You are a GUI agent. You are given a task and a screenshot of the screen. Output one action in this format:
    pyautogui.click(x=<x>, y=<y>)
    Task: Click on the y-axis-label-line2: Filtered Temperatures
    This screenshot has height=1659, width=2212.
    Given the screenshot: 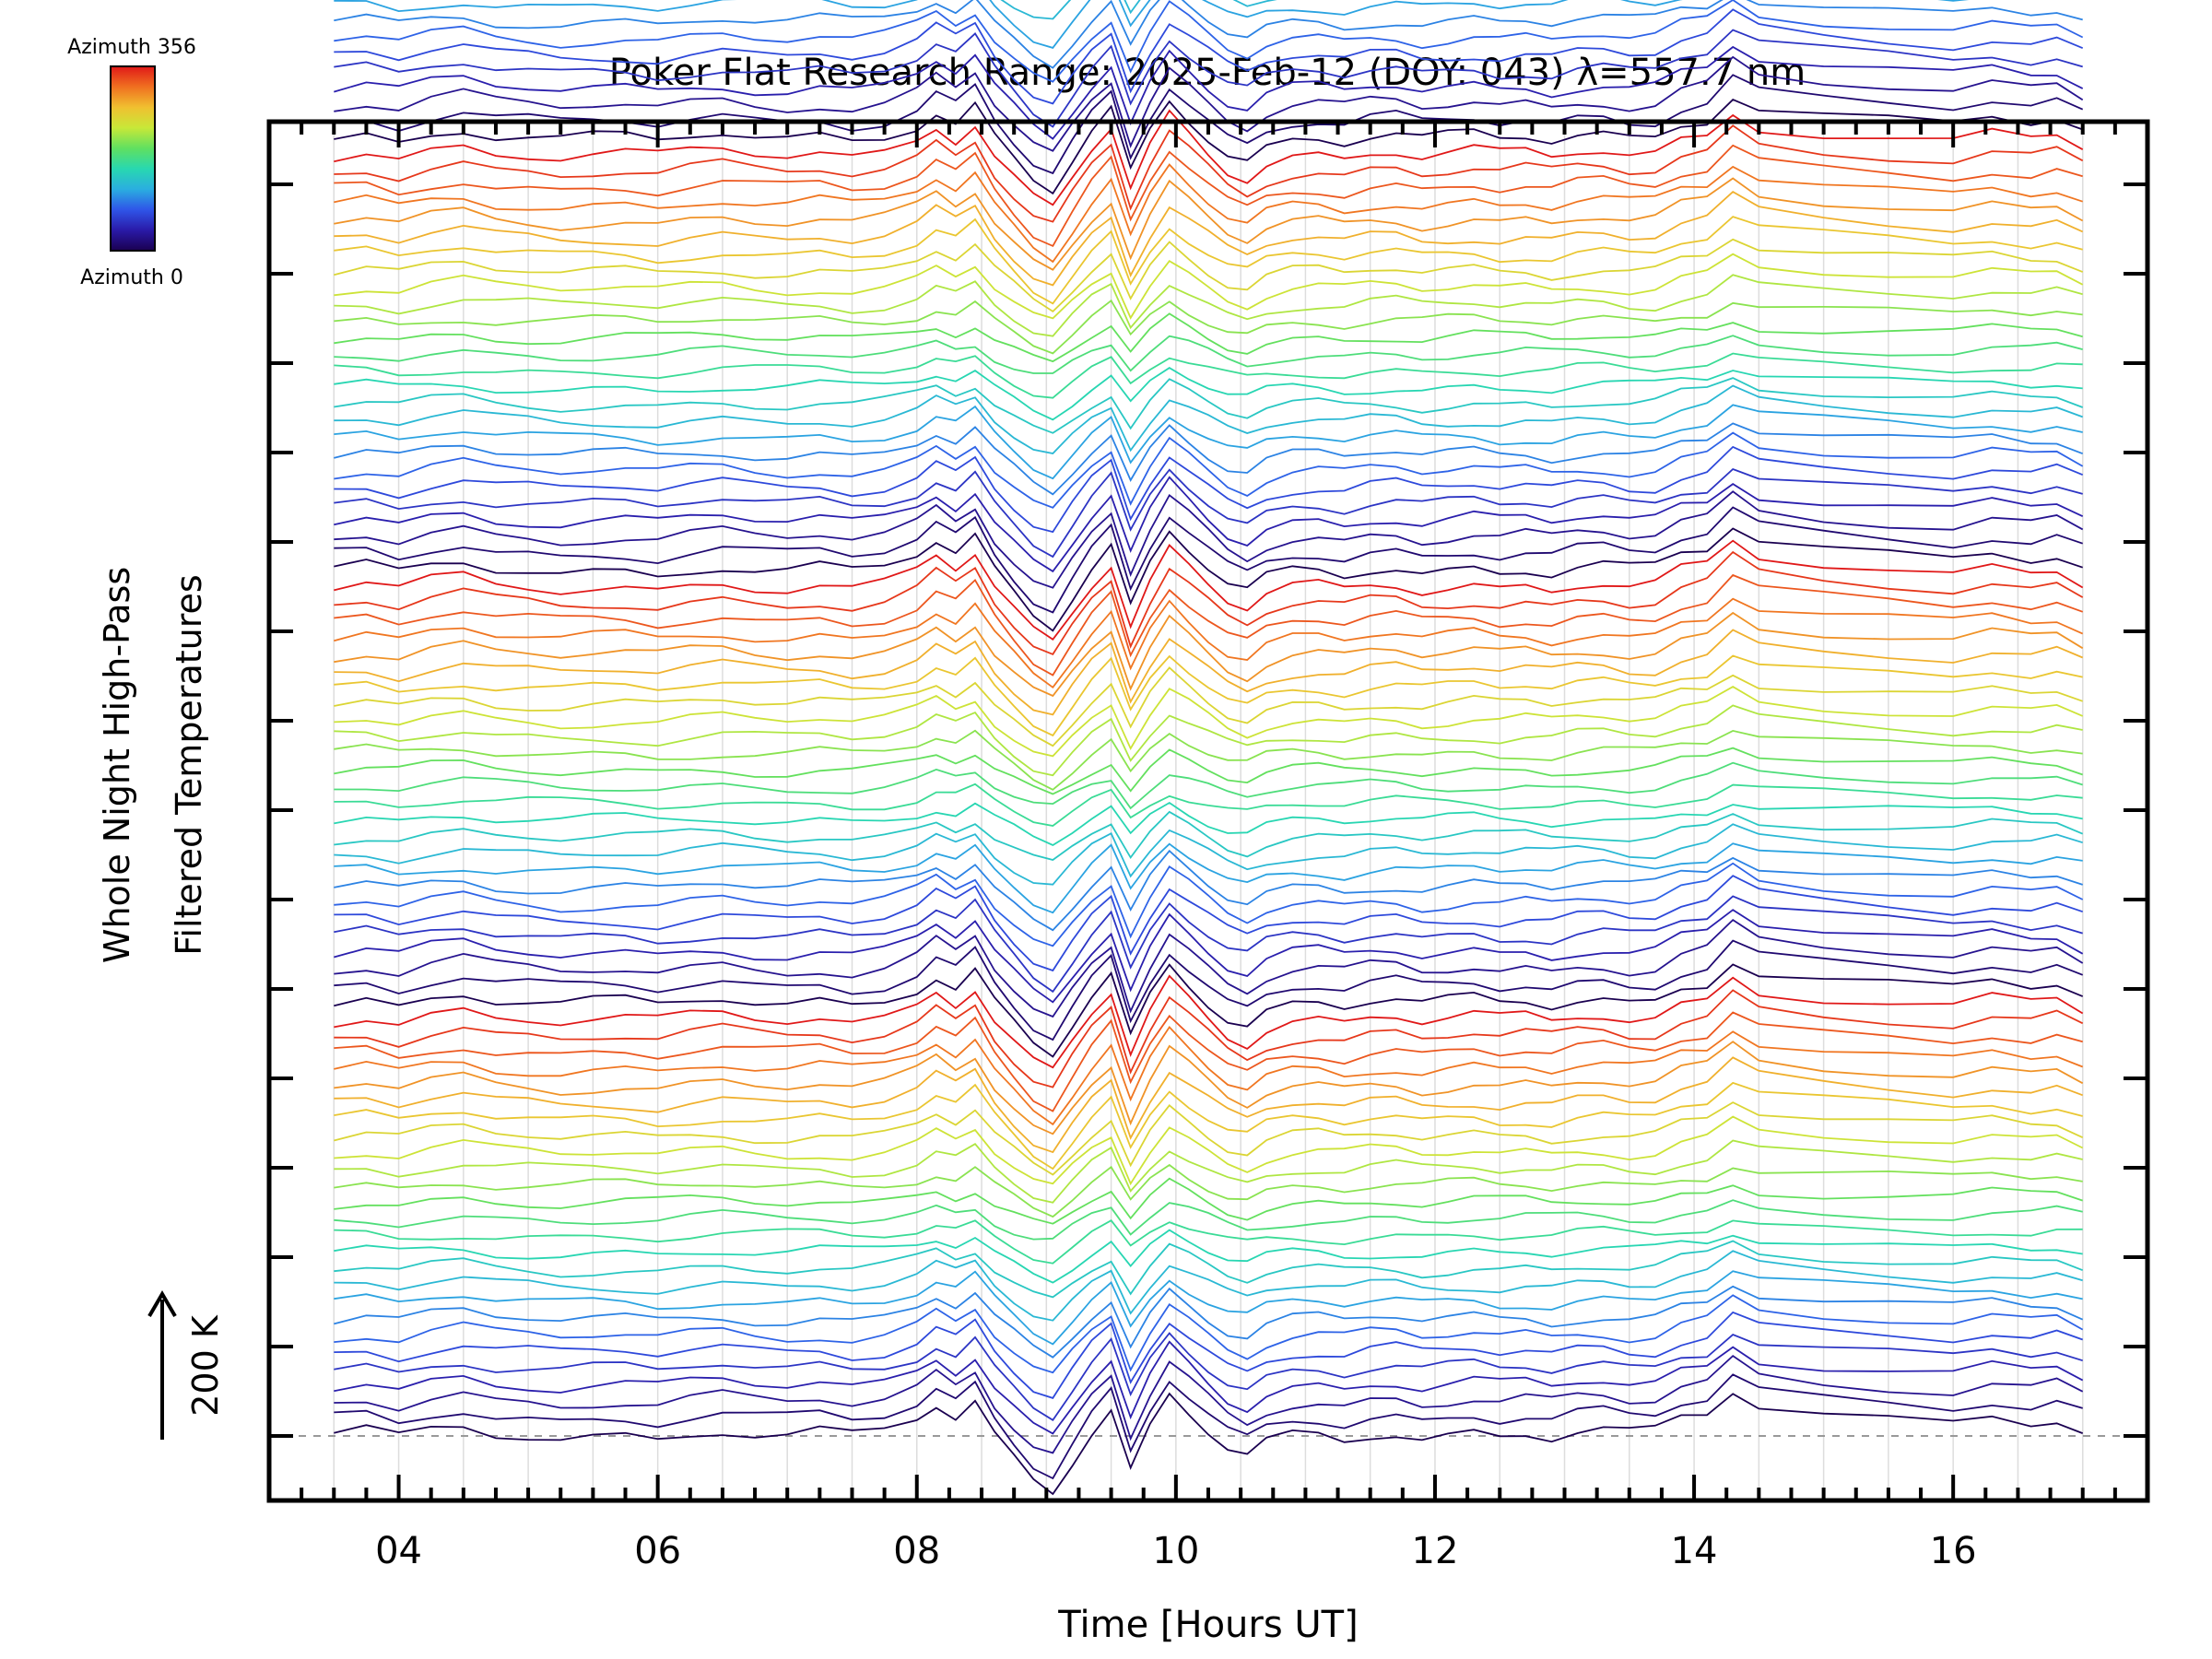 What is the action you would take?
    pyautogui.click(x=189, y=764)
    